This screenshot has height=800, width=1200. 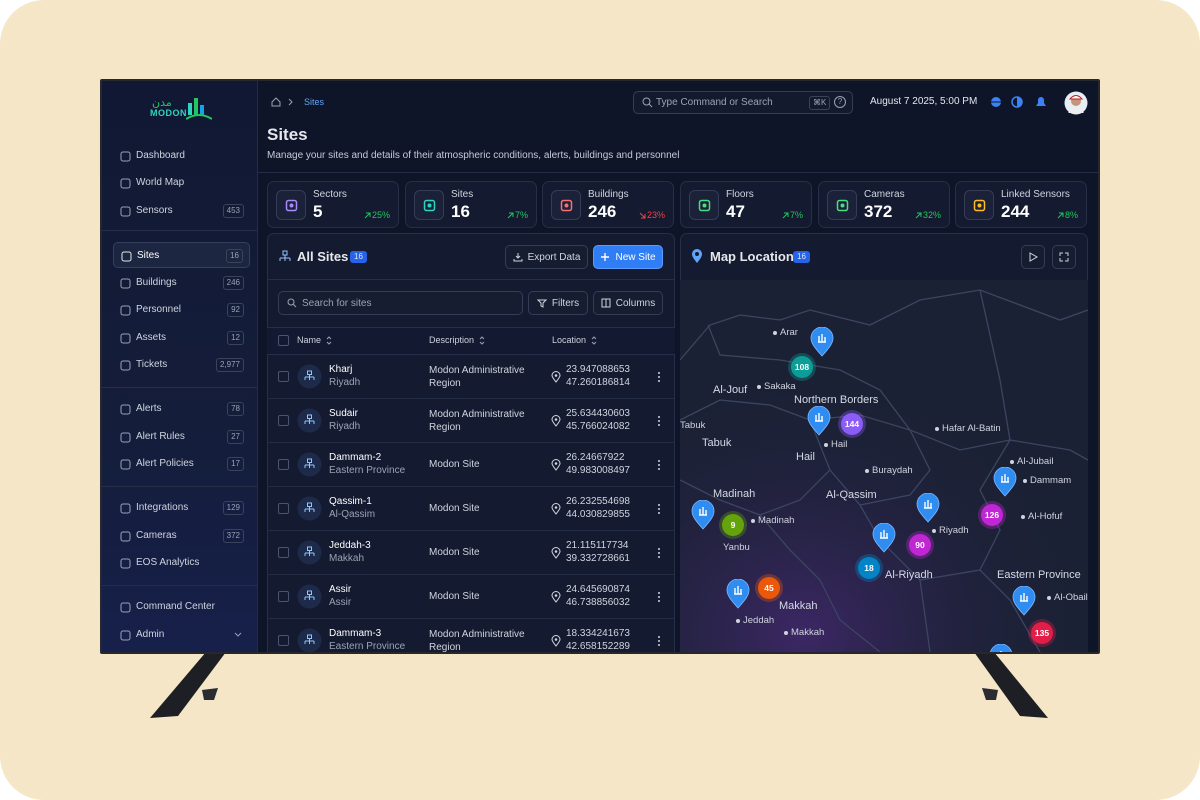 I want to click on home-icon, so click(x=276, y=102).